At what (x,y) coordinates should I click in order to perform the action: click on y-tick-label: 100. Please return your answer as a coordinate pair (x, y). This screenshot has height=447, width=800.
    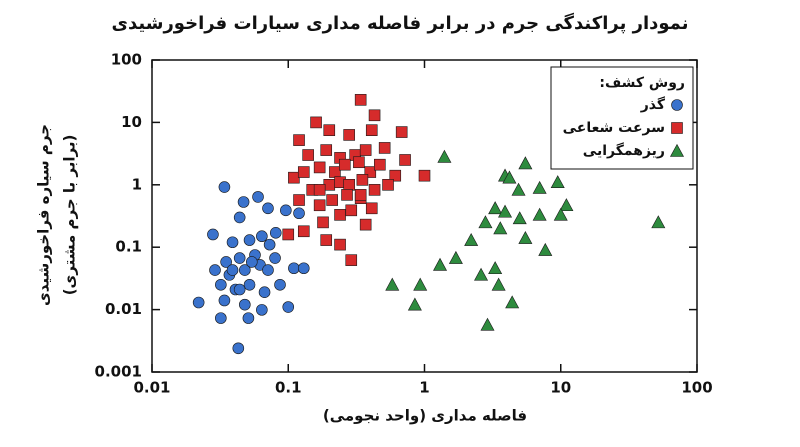
    Looking at the image, I should click on (126, 60).